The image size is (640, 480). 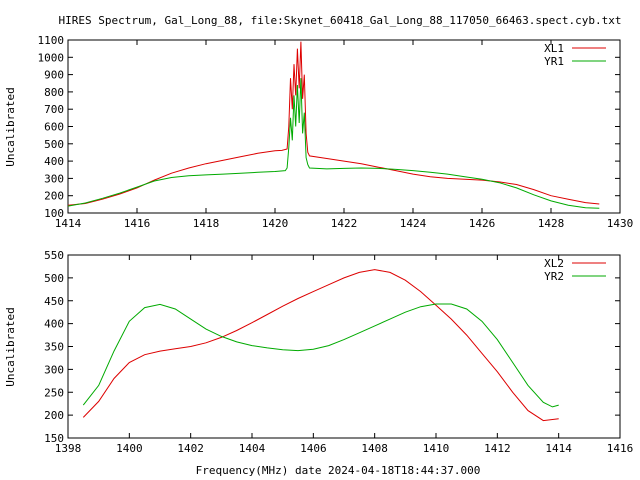 I want to click on x-tick-label: 1430, so click(x=620, y=223).